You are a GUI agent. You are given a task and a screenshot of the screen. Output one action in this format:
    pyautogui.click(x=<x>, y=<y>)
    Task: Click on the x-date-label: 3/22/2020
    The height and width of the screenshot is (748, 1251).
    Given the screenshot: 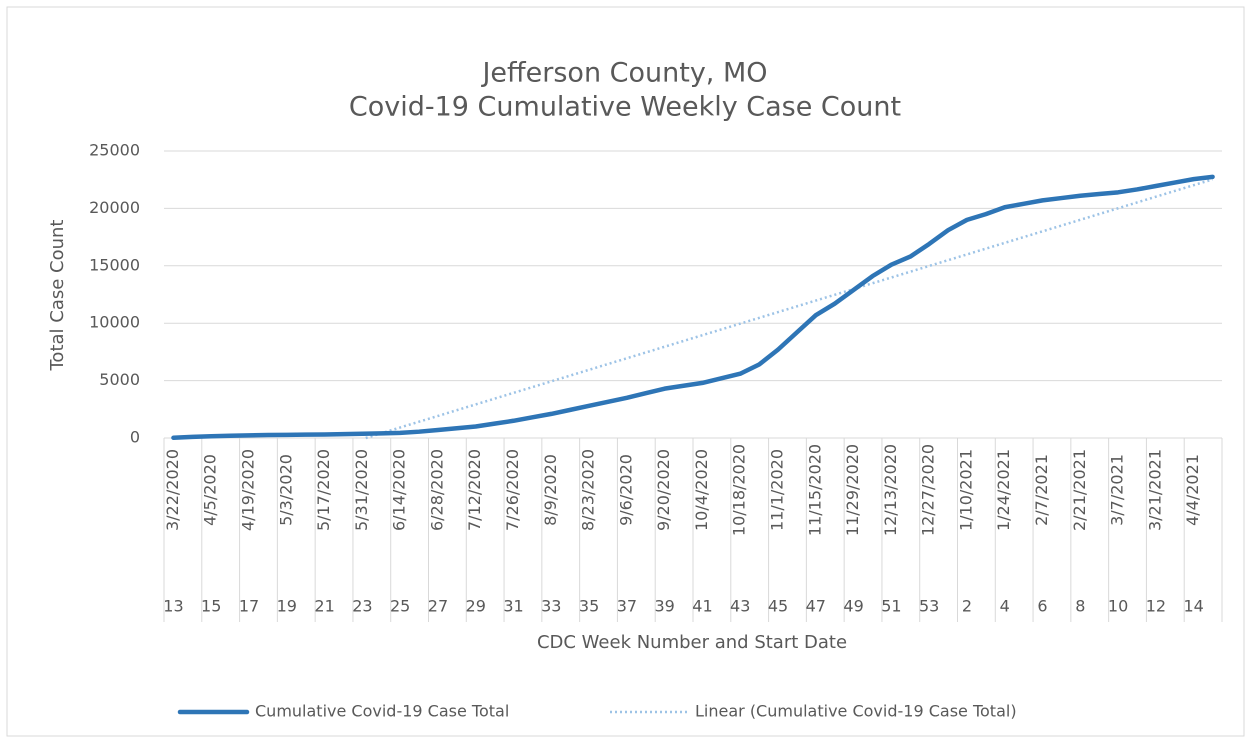 What is the action you would take?
    pyautogui.click(x=172, y=490)
    